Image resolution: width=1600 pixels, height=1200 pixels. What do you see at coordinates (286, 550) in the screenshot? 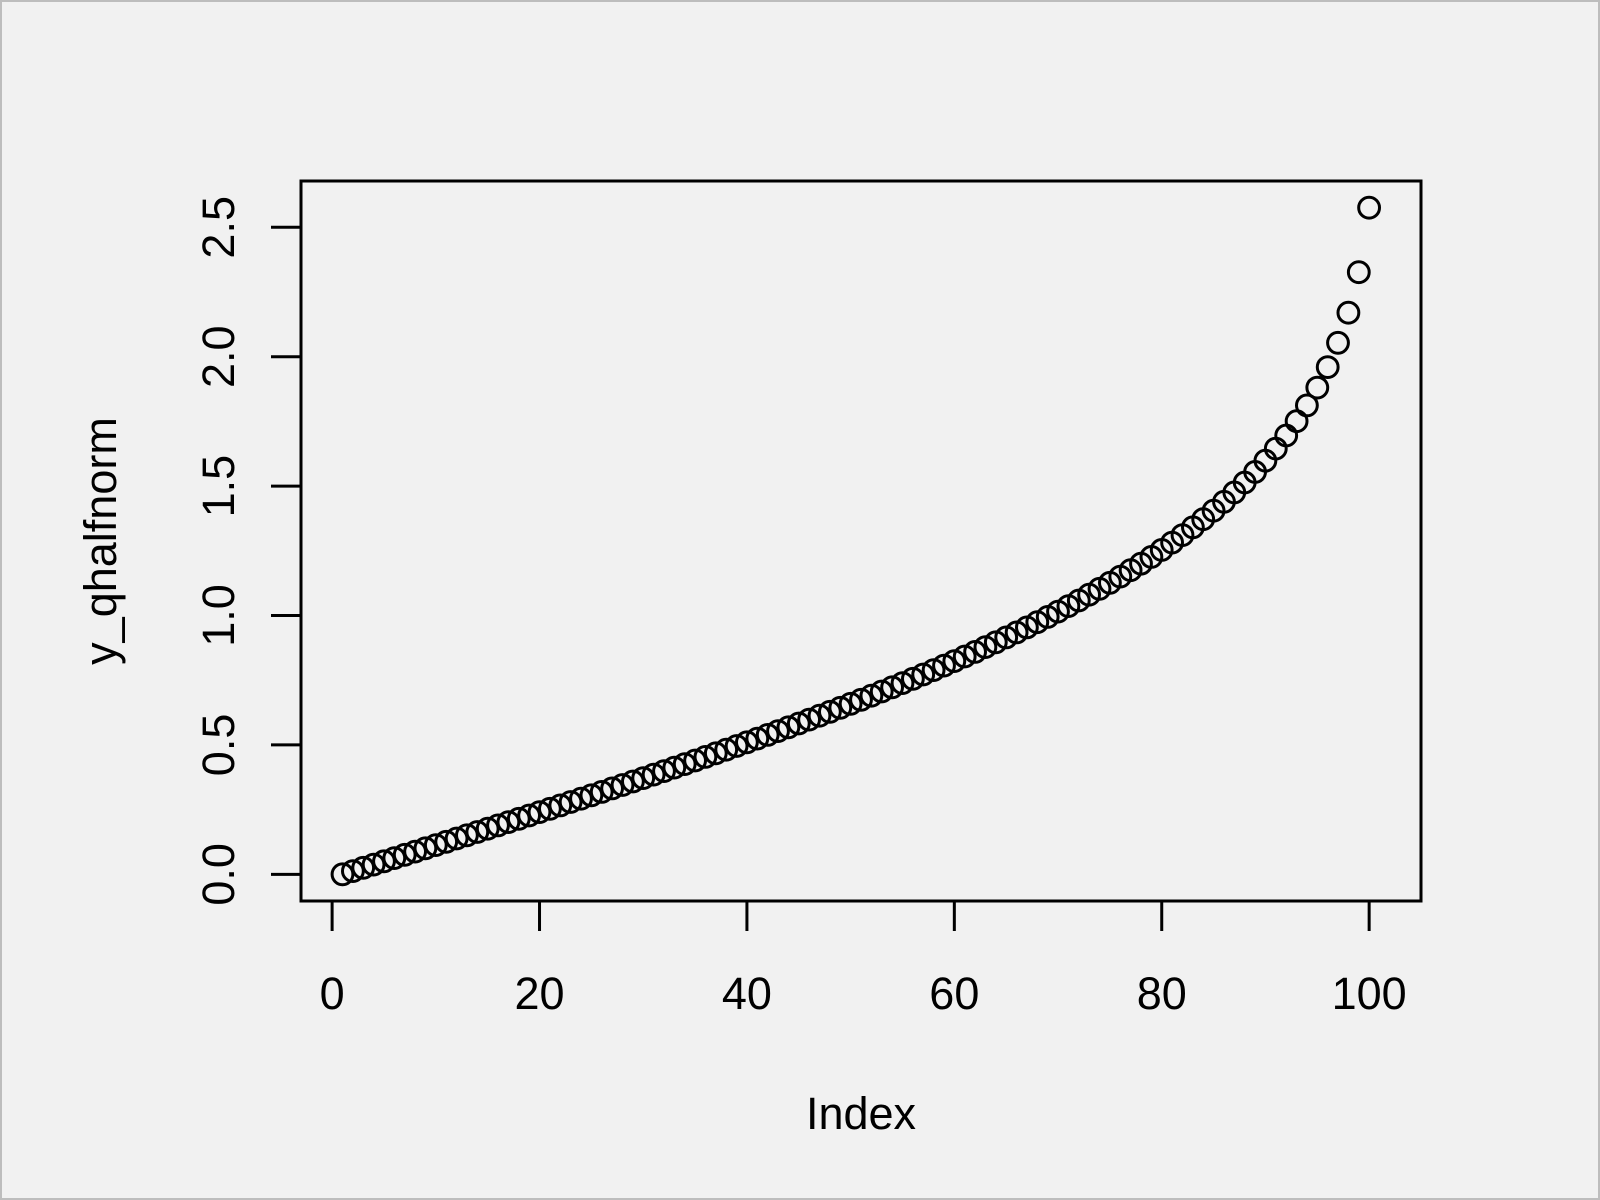
I see `y-axis-ticks` at bounding box center [286, 550].